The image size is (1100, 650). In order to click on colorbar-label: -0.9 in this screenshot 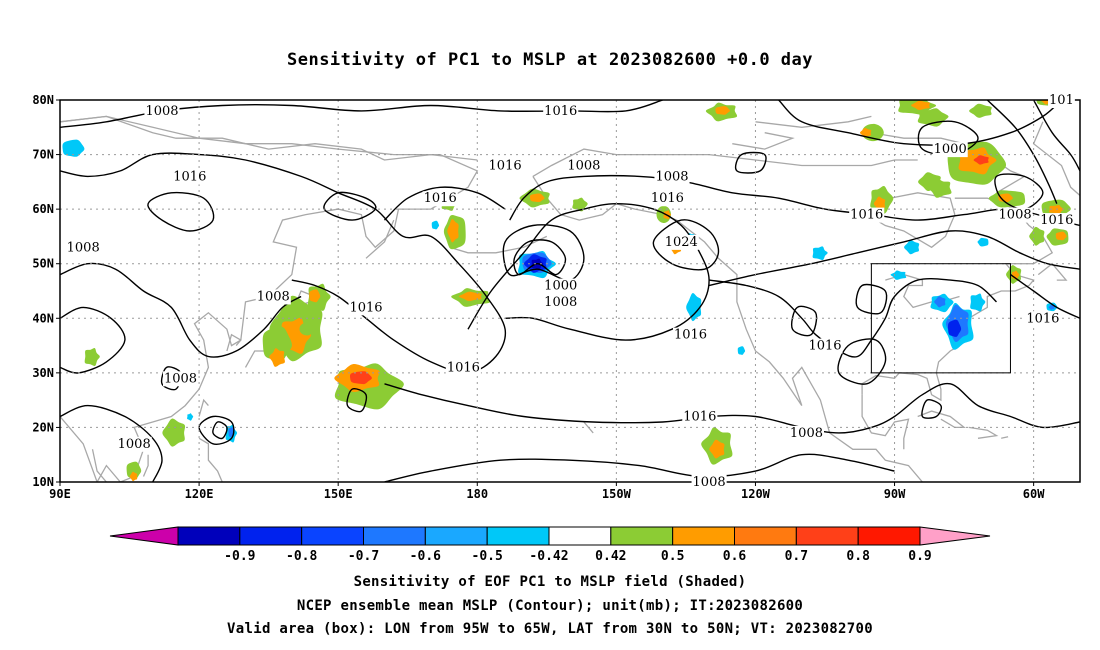, I will do `click(239, 556)`.